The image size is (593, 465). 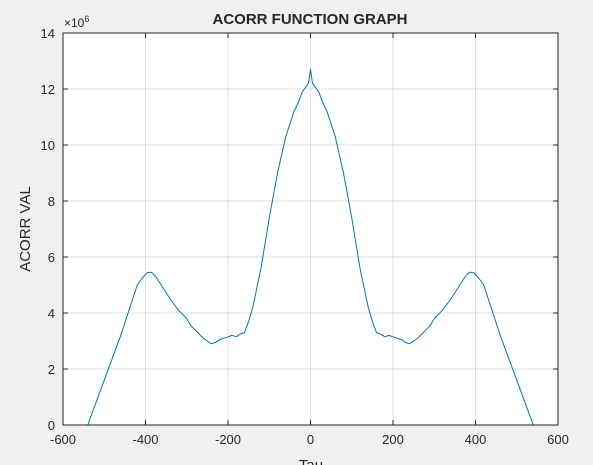 I want to click on y-tick-label: 6, so click(x=51, y=257).